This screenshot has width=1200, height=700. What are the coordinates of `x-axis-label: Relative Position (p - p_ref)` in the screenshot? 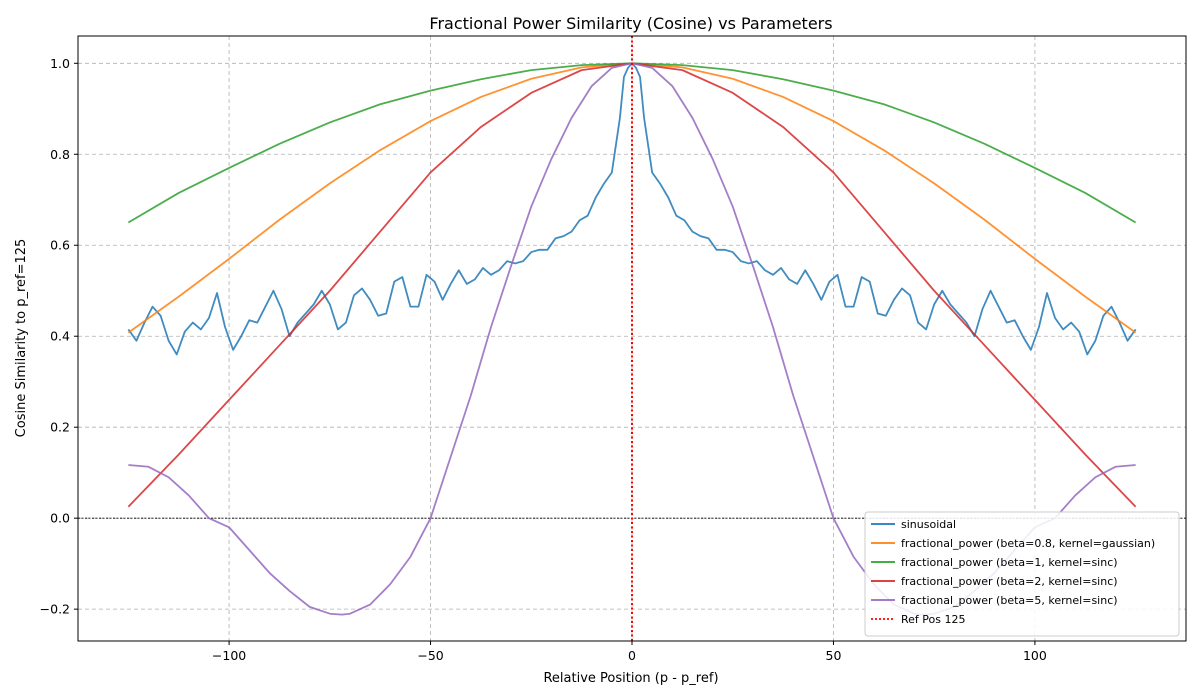 It's located at (630, 678).